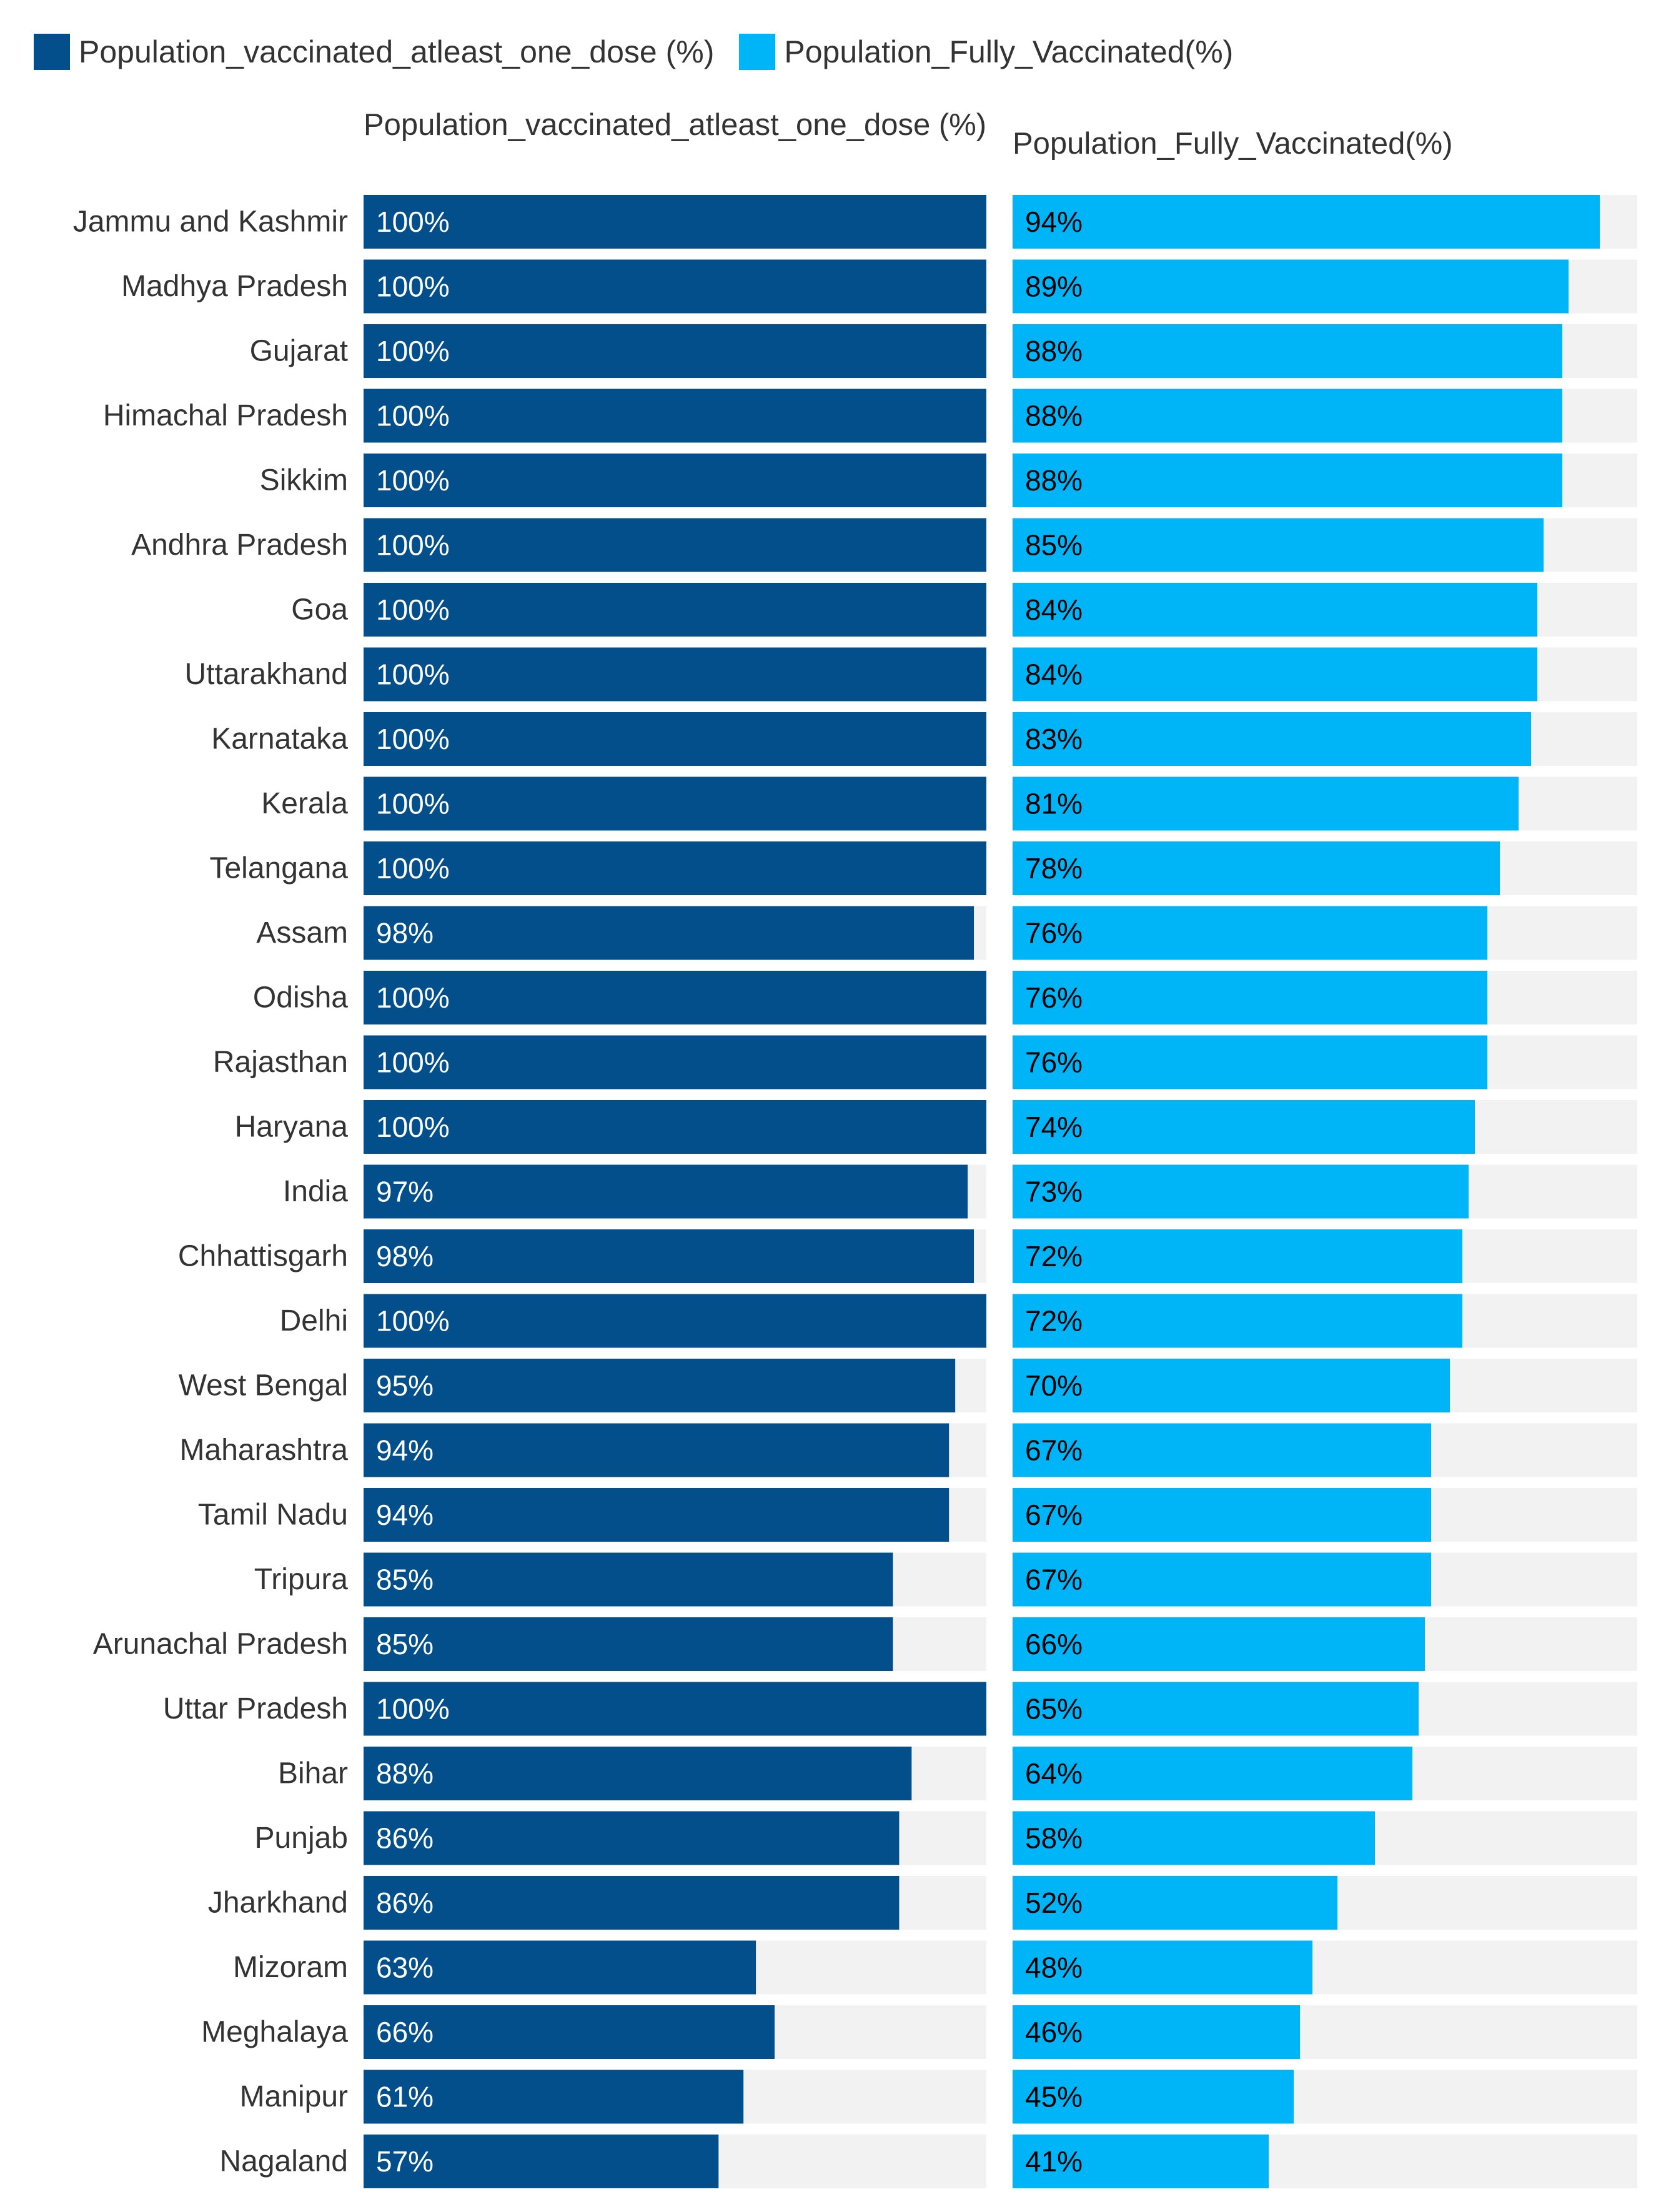  What do you see at coordinates (1256, 868) in the screenshot?
I see `bar-fully-vaccinated-telangana` at bounding box center [1256, 868].